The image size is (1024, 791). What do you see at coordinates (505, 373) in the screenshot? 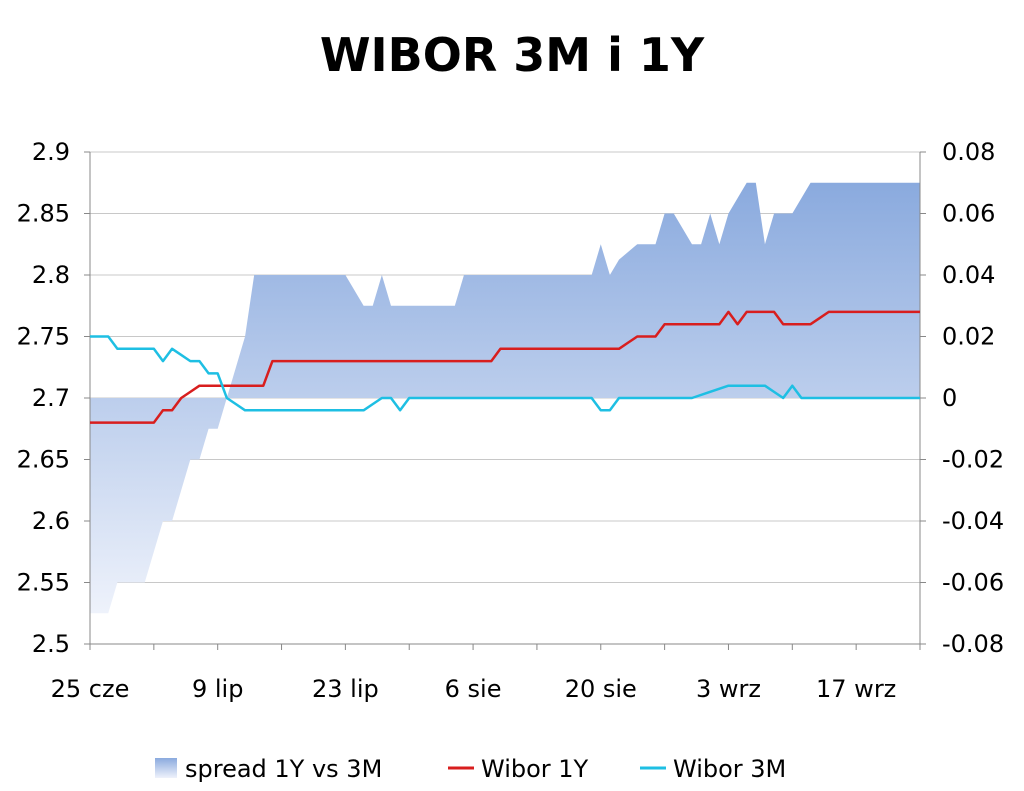
I see `series-line-wibor-3m` at bounding box center [505, 373].